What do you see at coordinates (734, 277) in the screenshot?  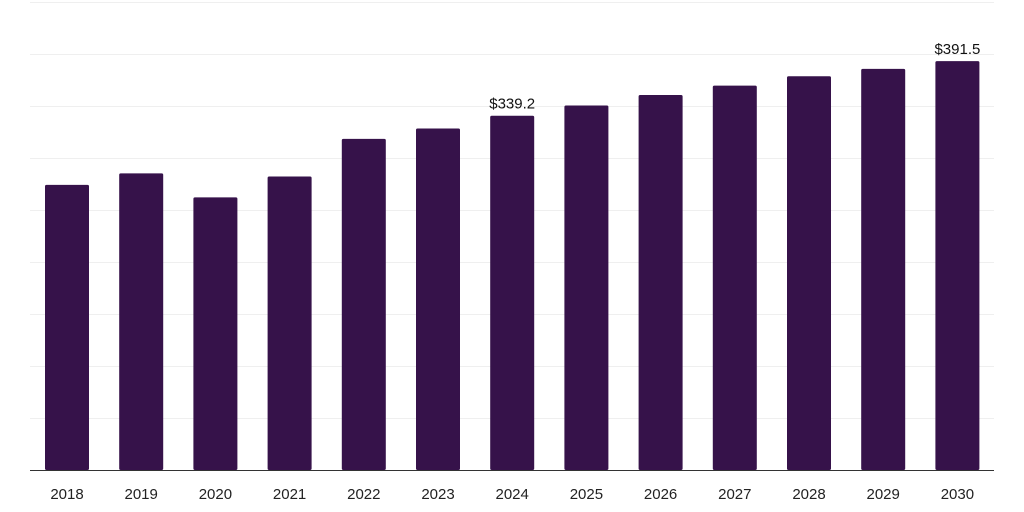 I see `bar-2027` at bounding box center [734, 277].